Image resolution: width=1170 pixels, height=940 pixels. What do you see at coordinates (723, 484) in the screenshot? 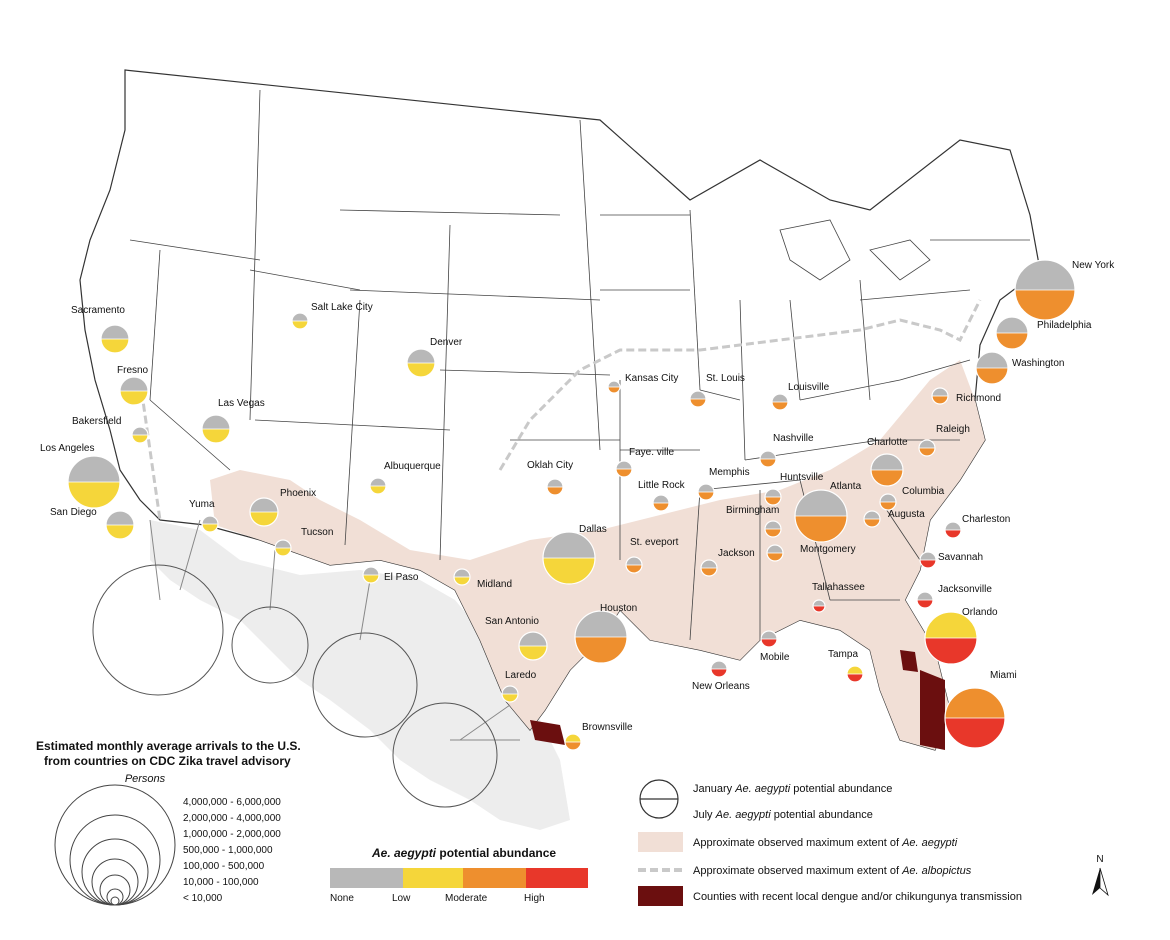
I see `city-marker-memphis: Memphis` at bounding box center [723, 484].